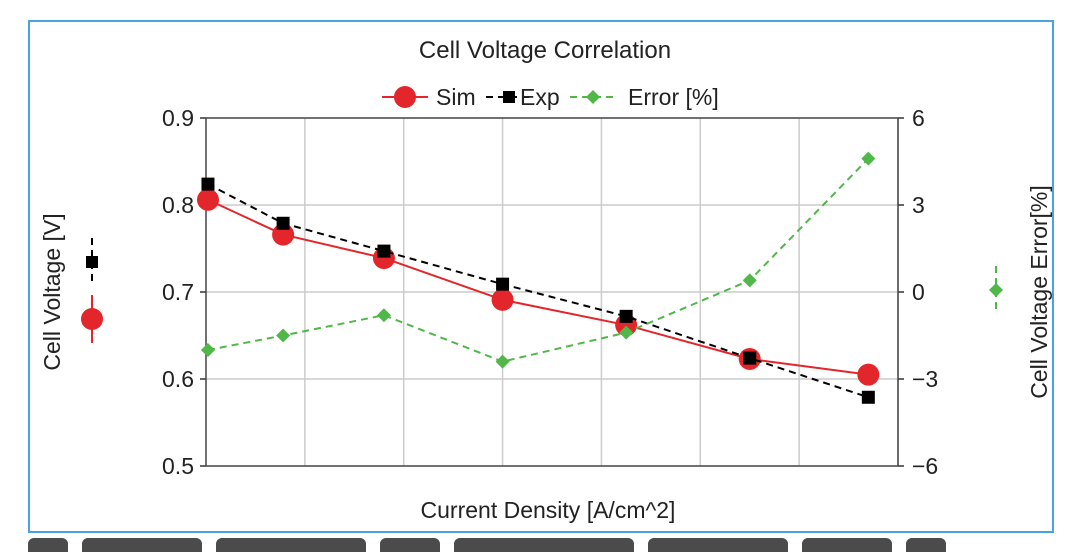 The image size is (1076, 552). Describe the element at coordinates (92, 319) in the screenshot. I see `axis-key-sim-marker` at that location.